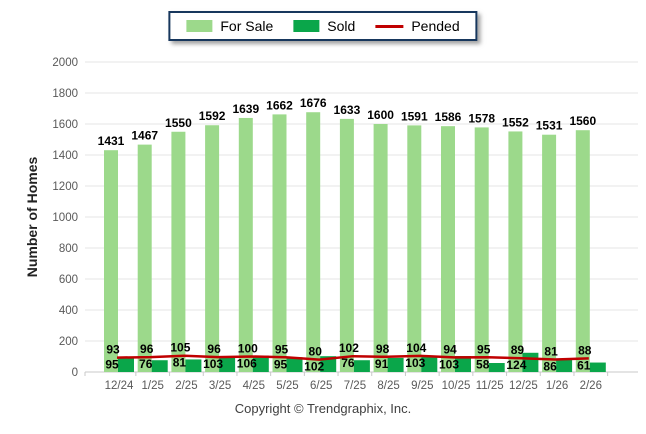  Describe the element at coordinates (549, 126) in the screenshot. I see `for-sale-value-label: 1531` at that location.